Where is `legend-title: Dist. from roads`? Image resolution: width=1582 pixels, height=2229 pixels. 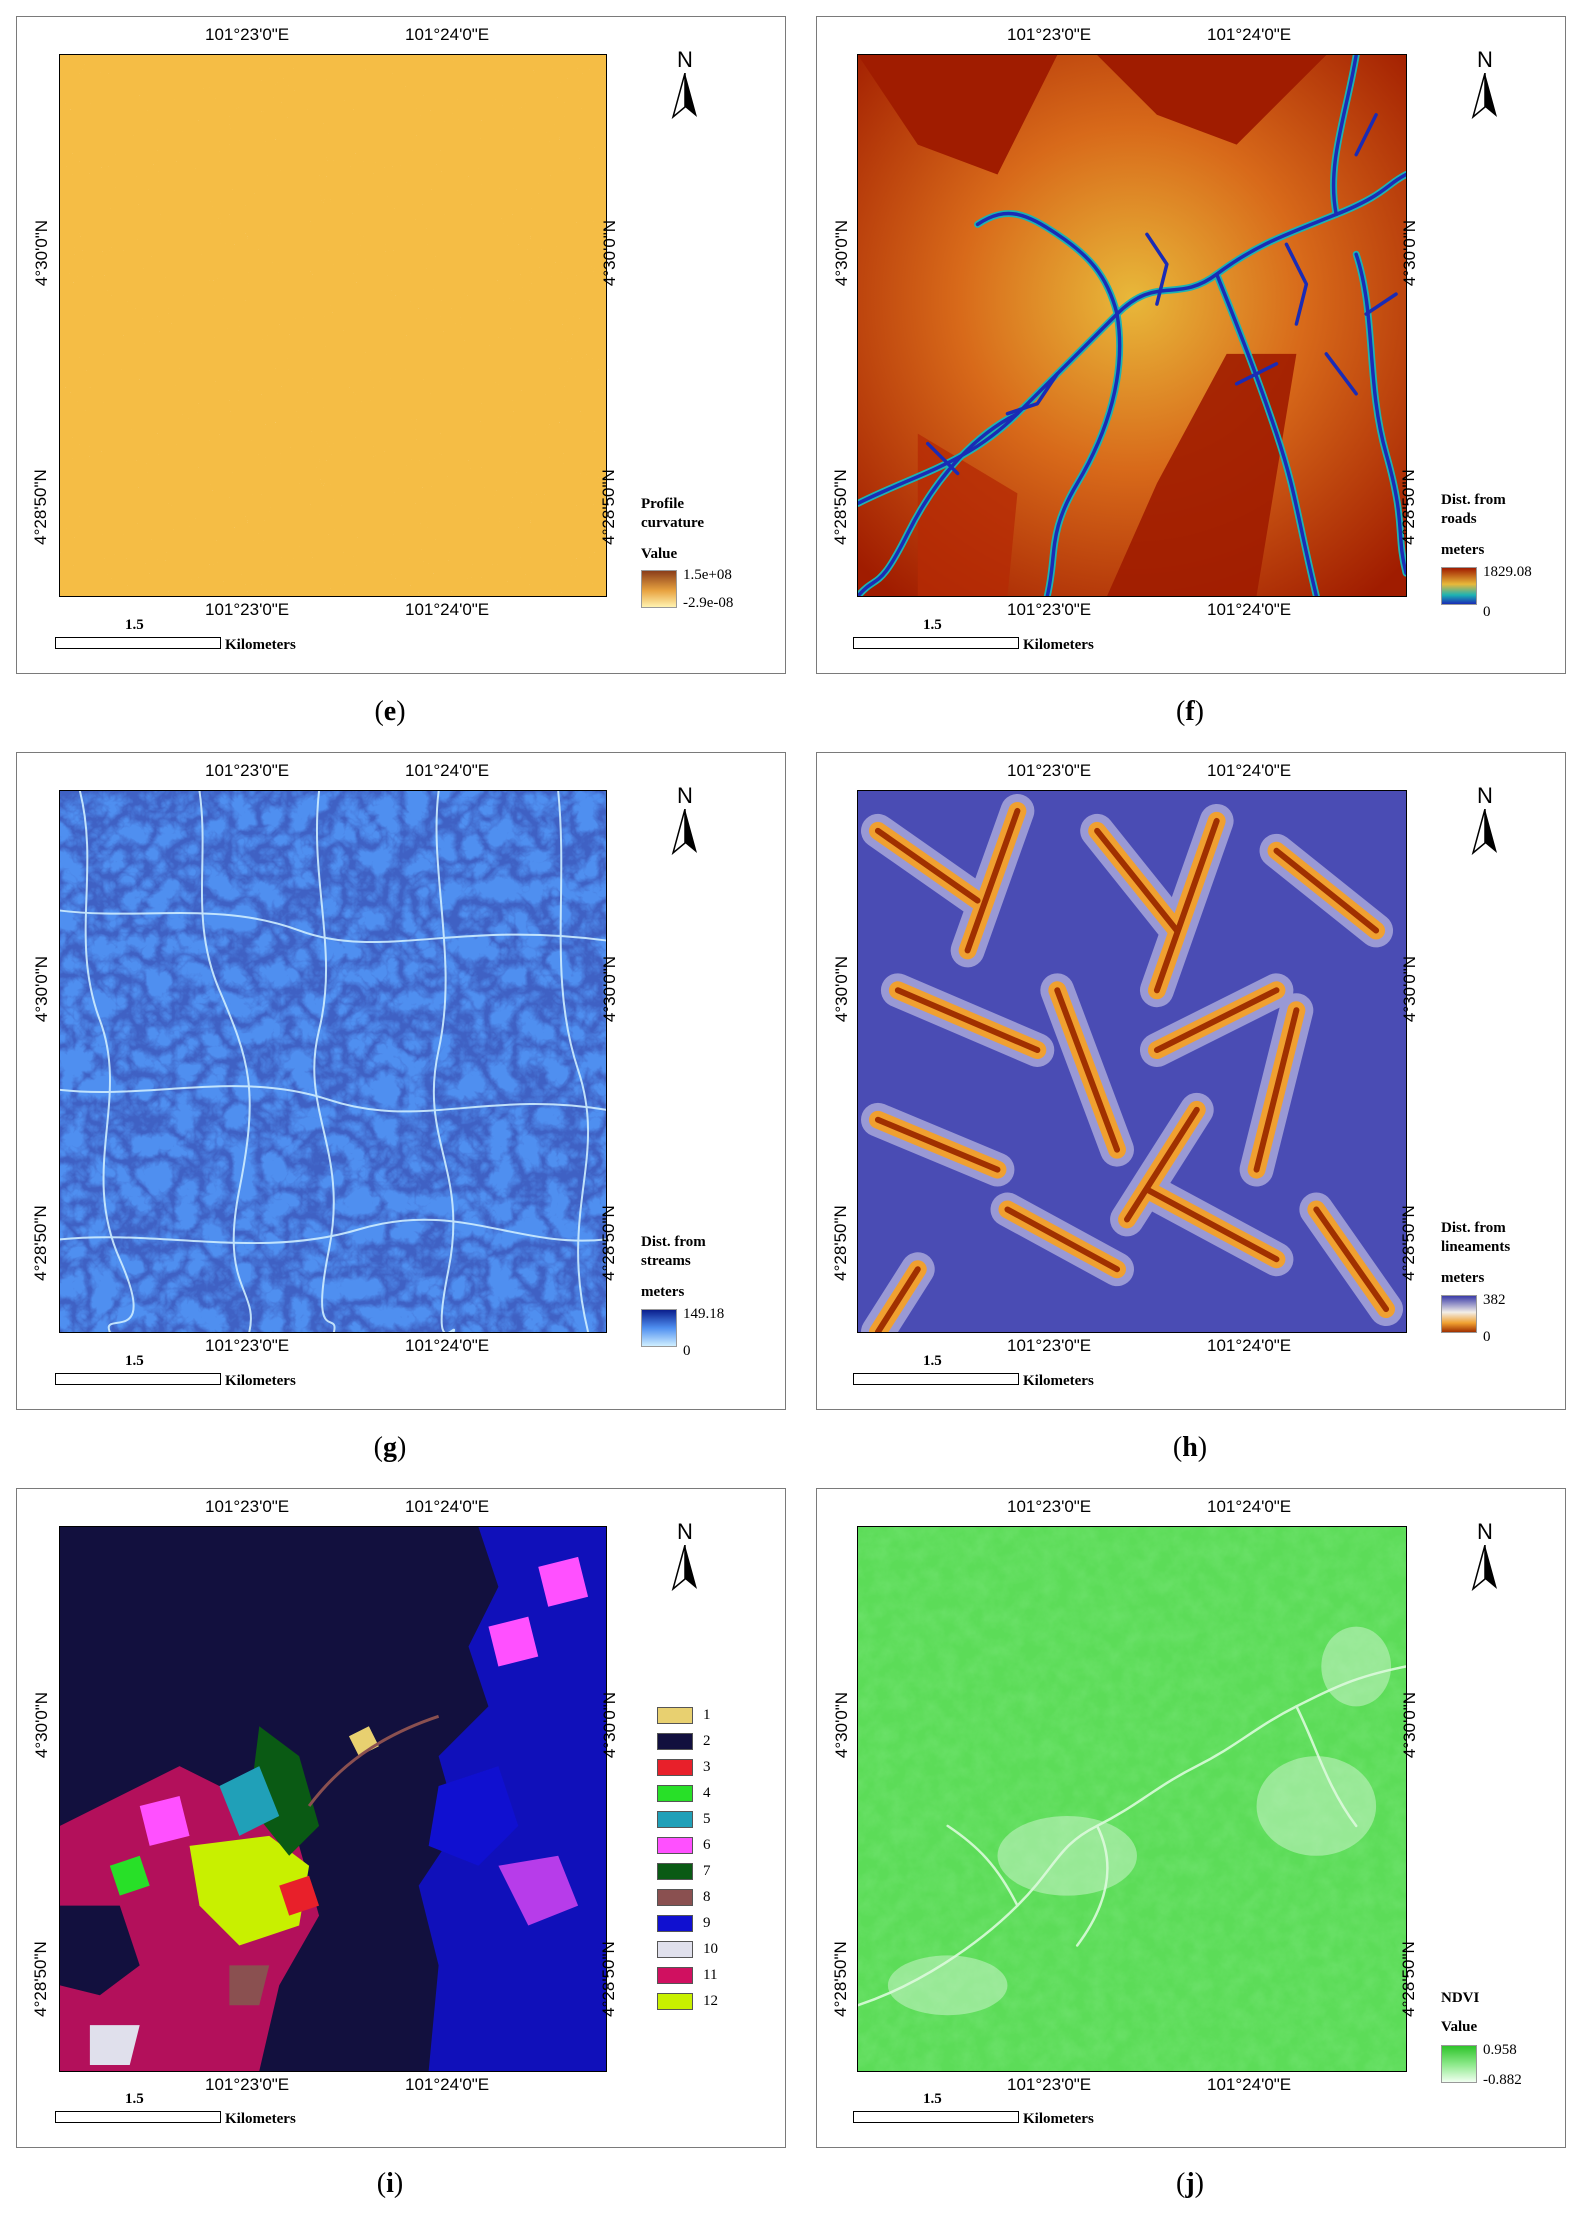 legend-title: Dist. from roads is located at coordinates (1473, 509).